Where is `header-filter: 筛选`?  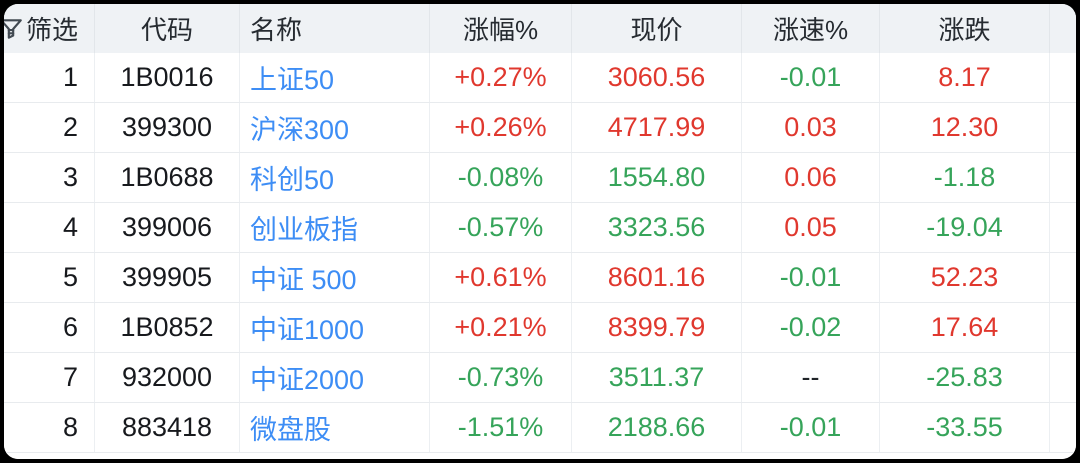 header-filter: 筛选 is located at coordinates (49, 28).